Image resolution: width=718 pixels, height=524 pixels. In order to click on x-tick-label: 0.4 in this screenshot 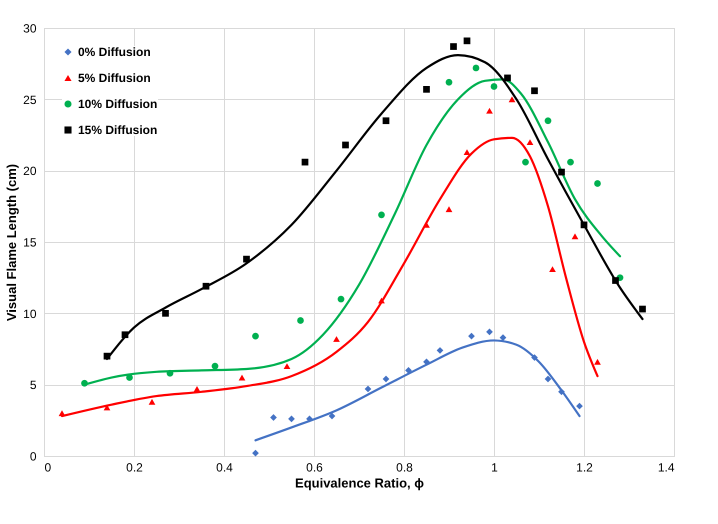, I will do `click(225, 467)`.